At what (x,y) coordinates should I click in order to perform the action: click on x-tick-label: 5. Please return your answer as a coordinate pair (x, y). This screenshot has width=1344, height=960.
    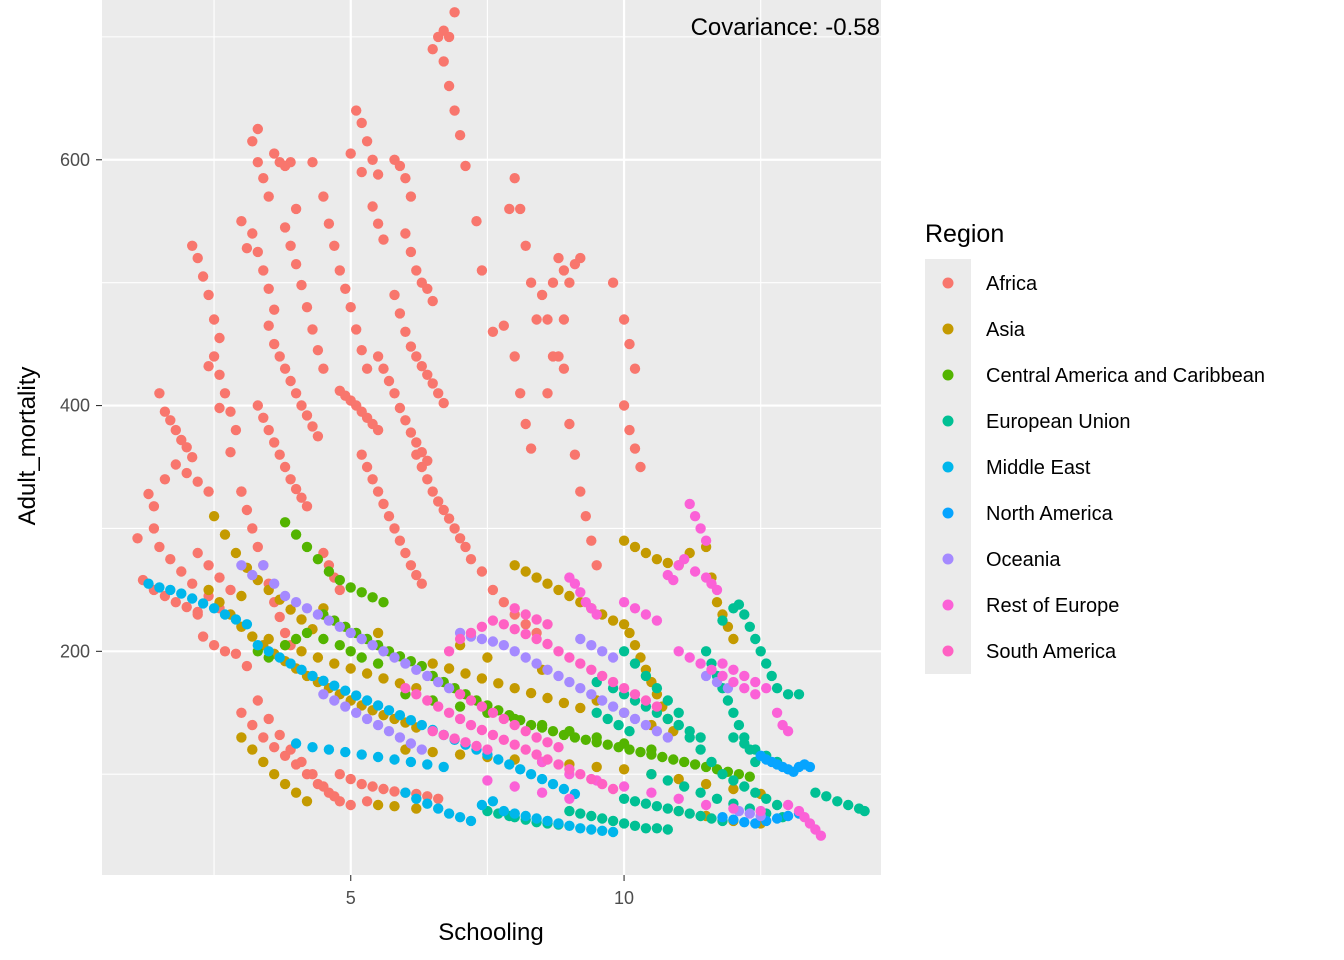
    Looking at the image, I should click on (351, 898).